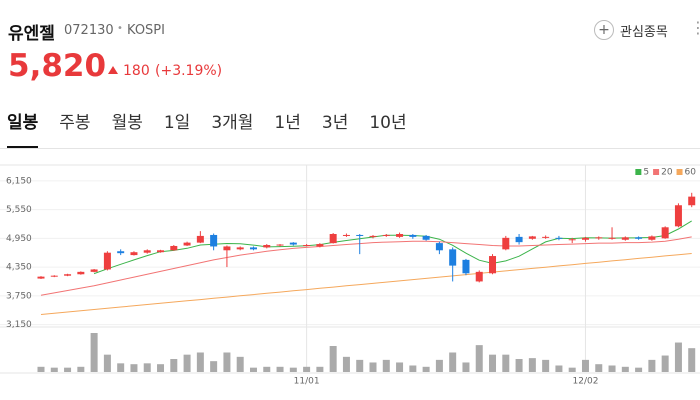 This screenshot has height=400, width=700. What do you see at coordinates (75, 123) in the screenshot?
I see `period-tab: 주봉` at bounding box center [75, 123].